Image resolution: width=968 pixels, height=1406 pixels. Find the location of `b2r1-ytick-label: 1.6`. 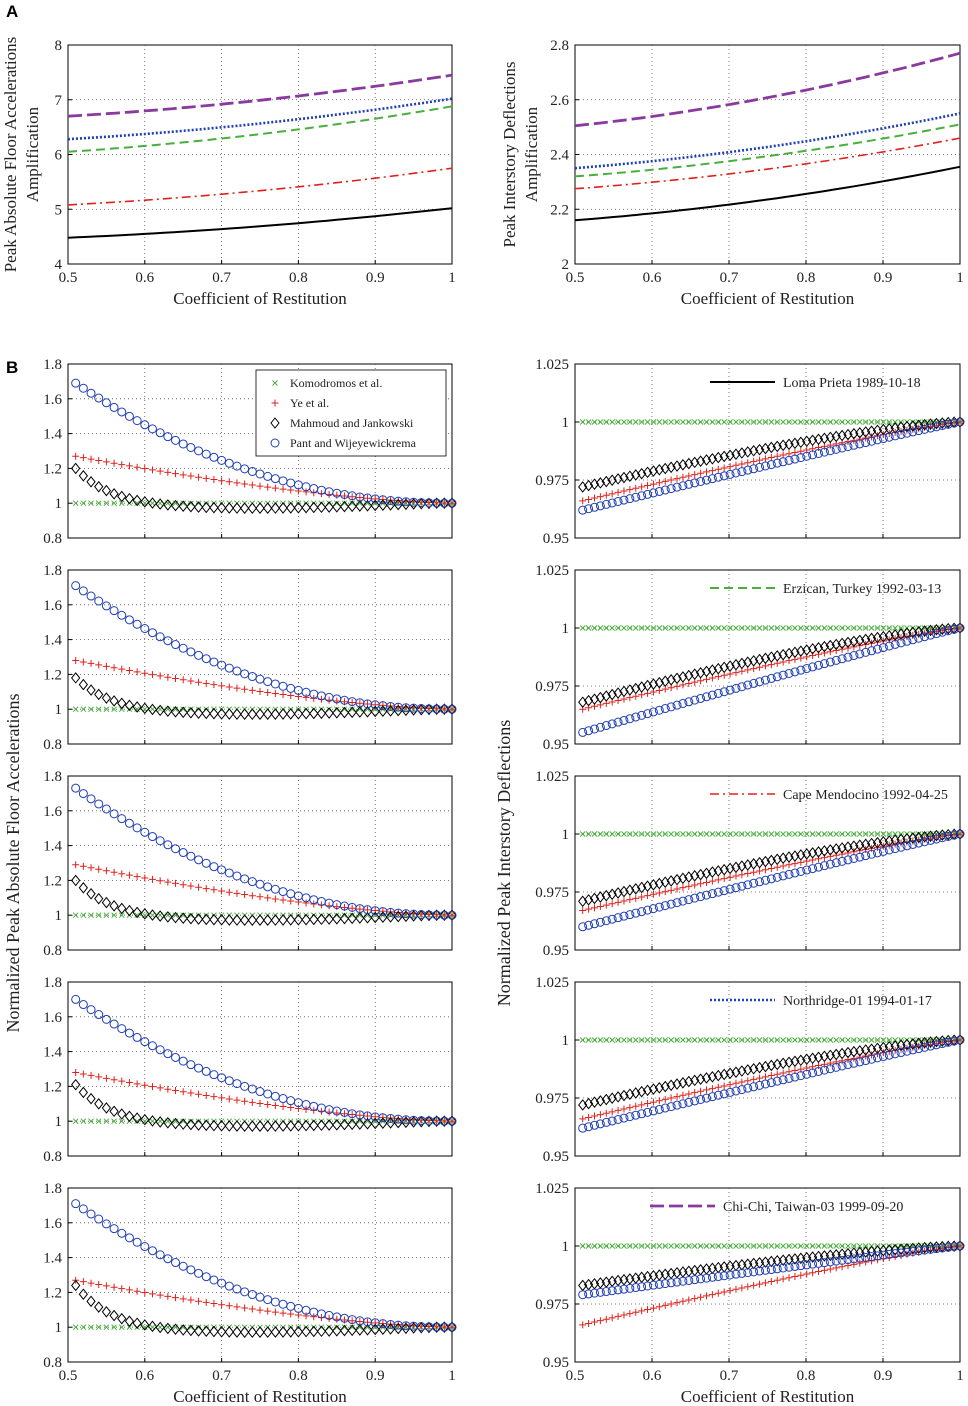

b2r1-ytick-label: 1.6 is located at coordinates (52, 606).